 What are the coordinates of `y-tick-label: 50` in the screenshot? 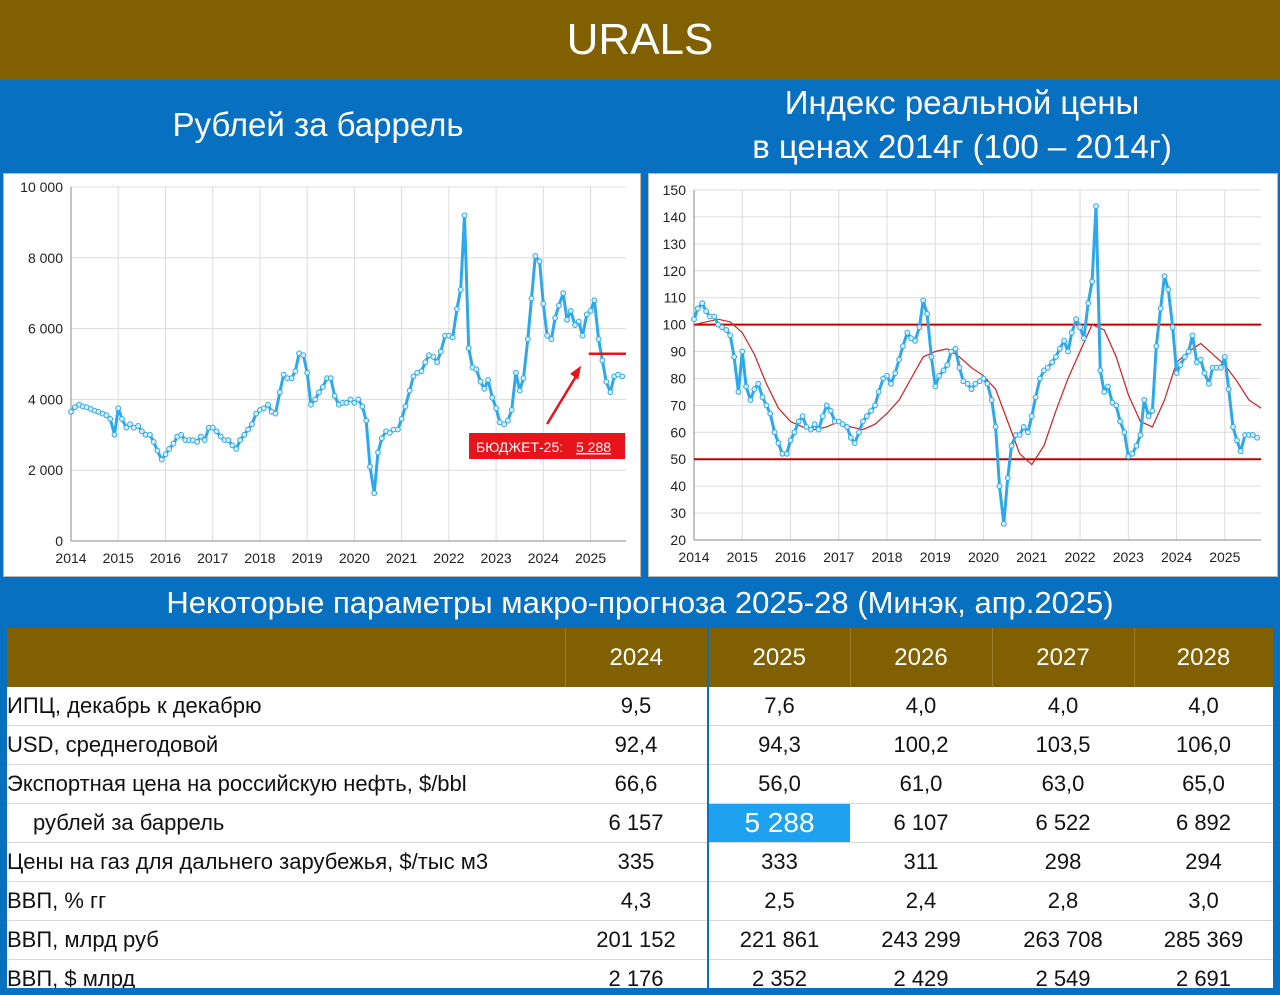 It's located at (678, 459).